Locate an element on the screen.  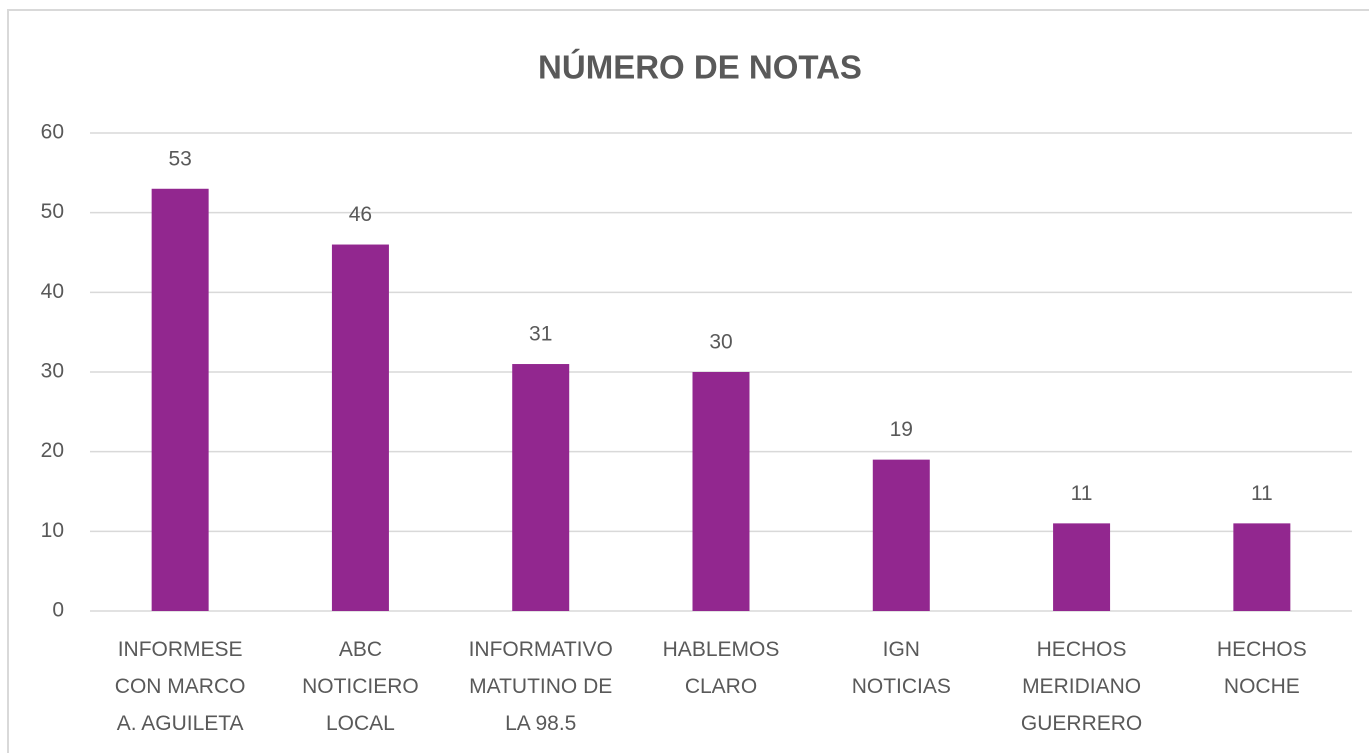
x-tick-label: IGN NOTICIAS is located at coordinates (901, 668).